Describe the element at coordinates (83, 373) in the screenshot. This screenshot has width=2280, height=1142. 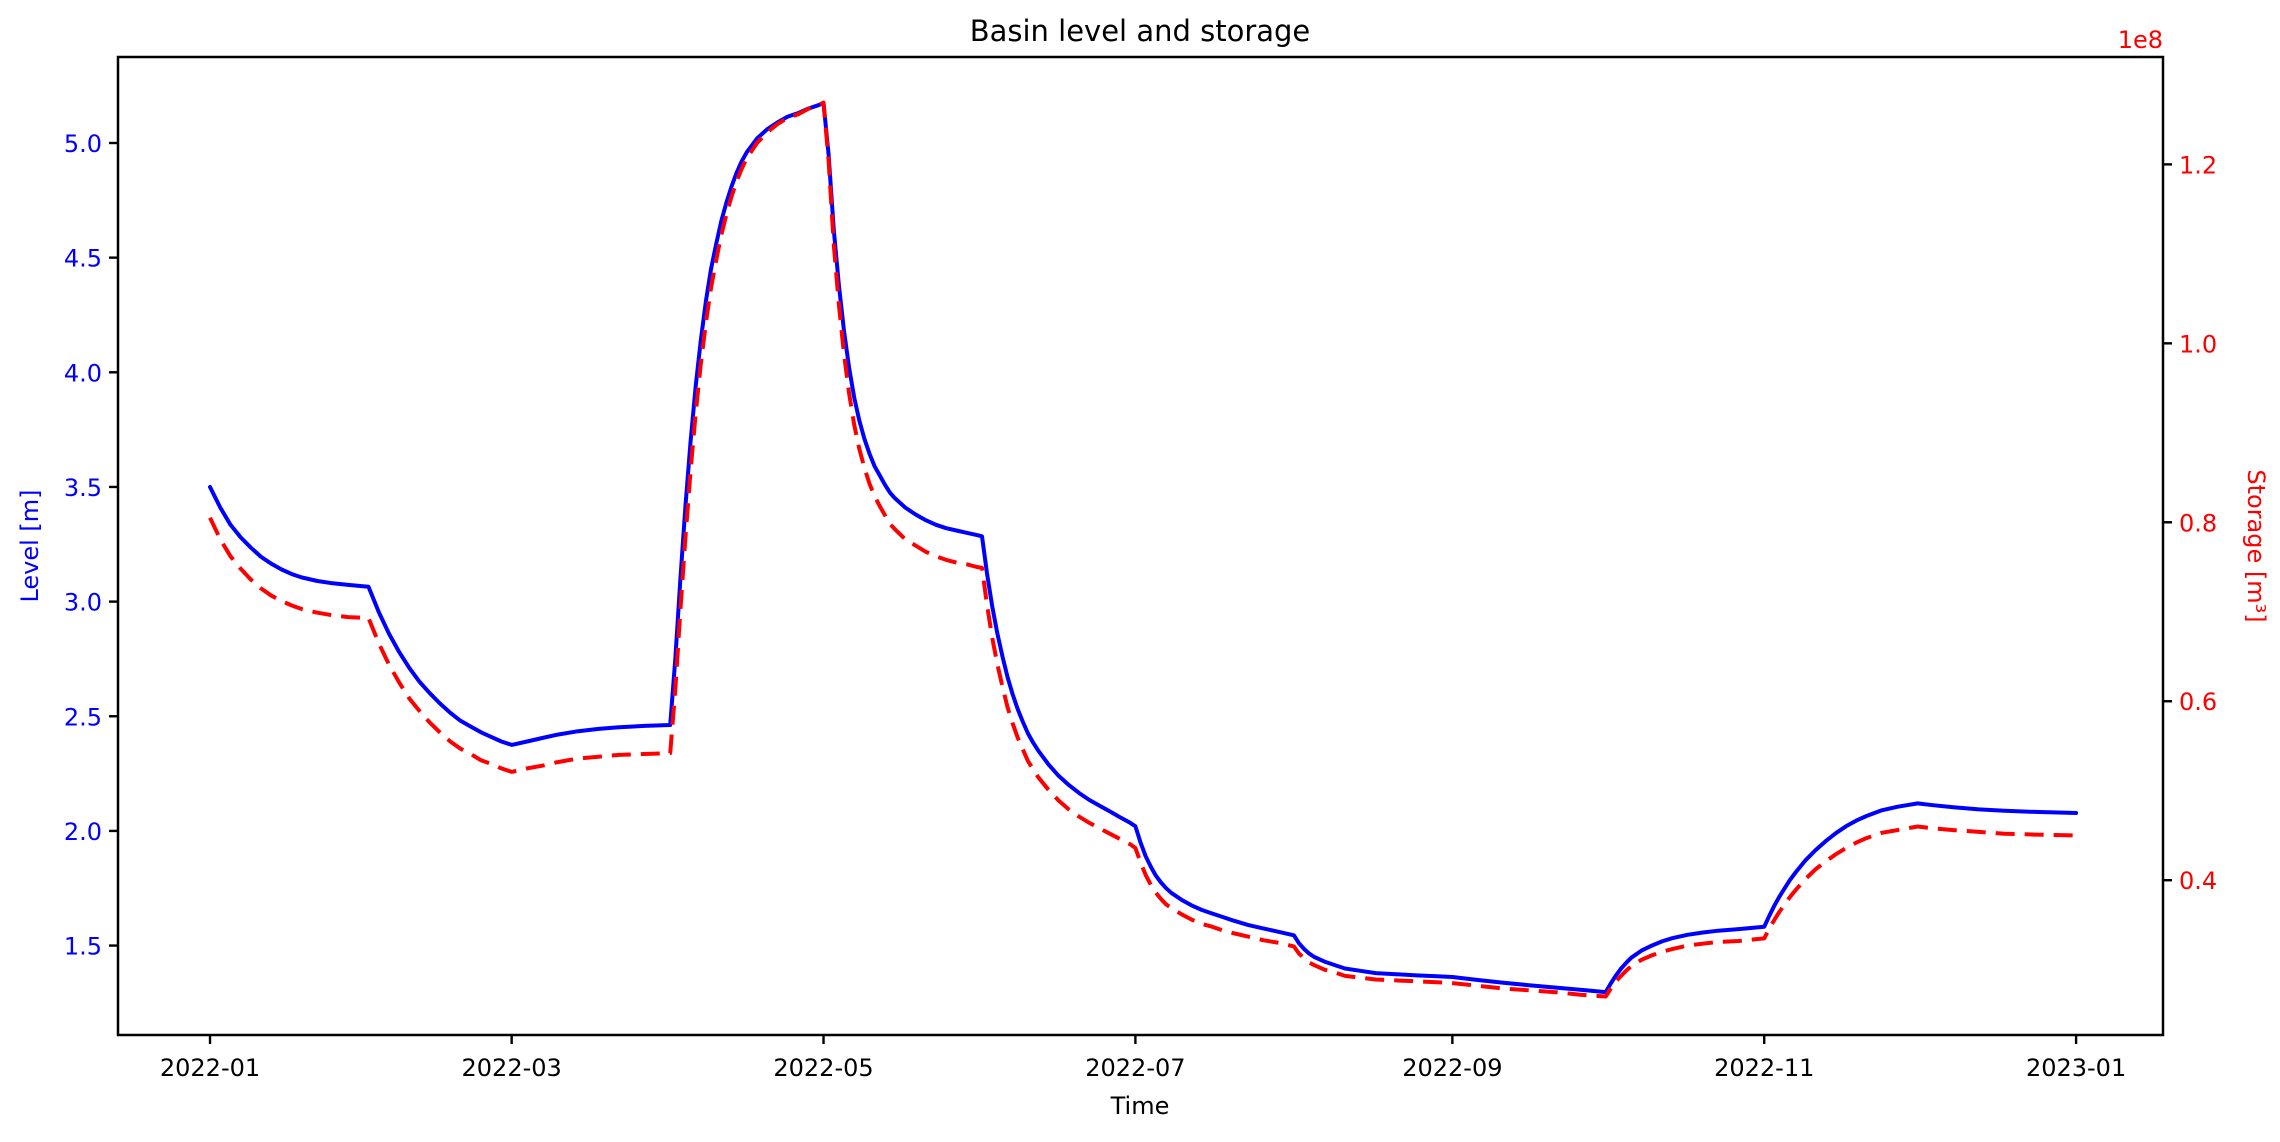
I see `left-tick-label: 4.0` at that location.